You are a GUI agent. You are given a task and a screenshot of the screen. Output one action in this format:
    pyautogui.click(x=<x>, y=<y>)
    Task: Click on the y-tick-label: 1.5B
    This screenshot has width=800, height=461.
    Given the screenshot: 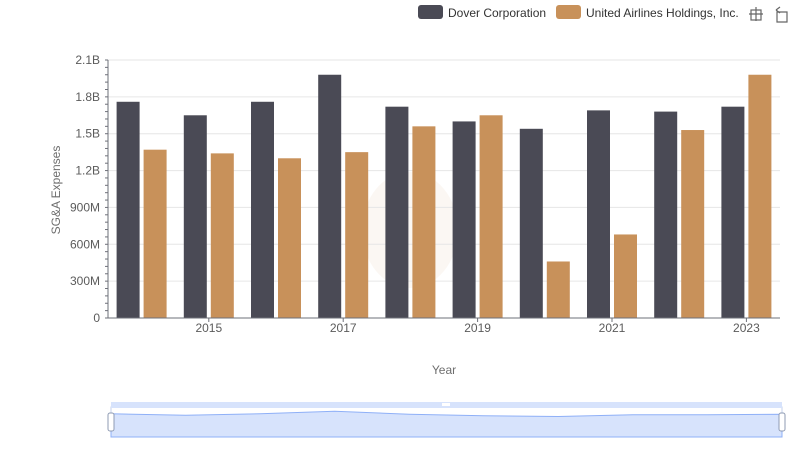 What is the action you would take?
    pyautogui.click(x=87, y=134)
    